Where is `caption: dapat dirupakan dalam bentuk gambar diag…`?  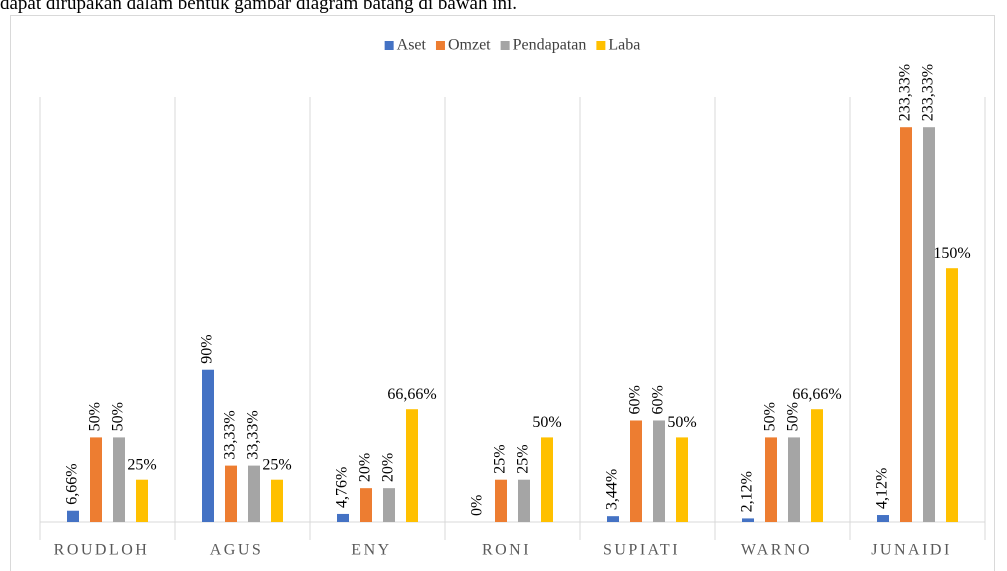 caption: dapat dirupakan dalam bentuk gambar diag… is located at coordinates (258, 7).